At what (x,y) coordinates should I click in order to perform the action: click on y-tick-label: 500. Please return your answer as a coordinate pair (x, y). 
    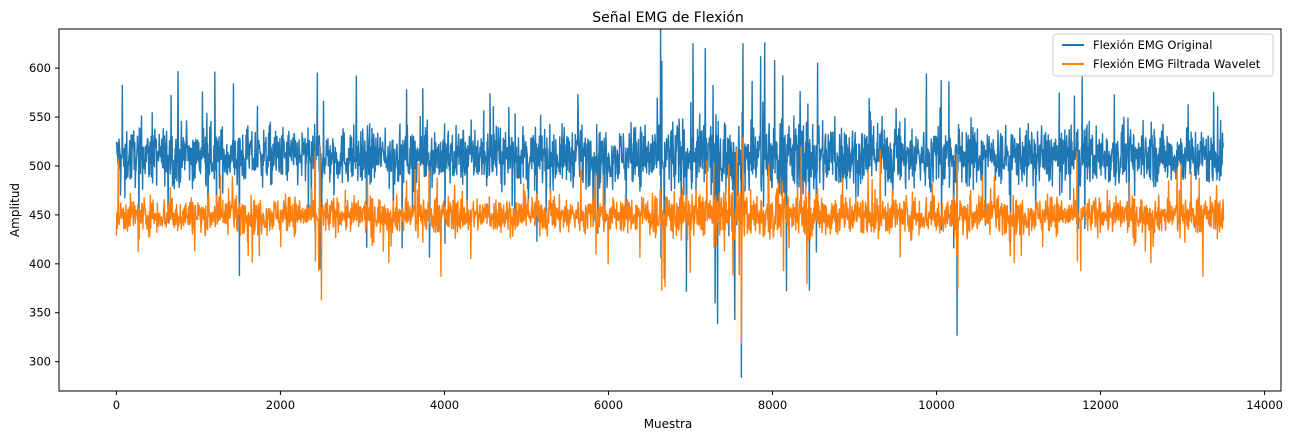
    Looking at the image, I should click on (40, 166).